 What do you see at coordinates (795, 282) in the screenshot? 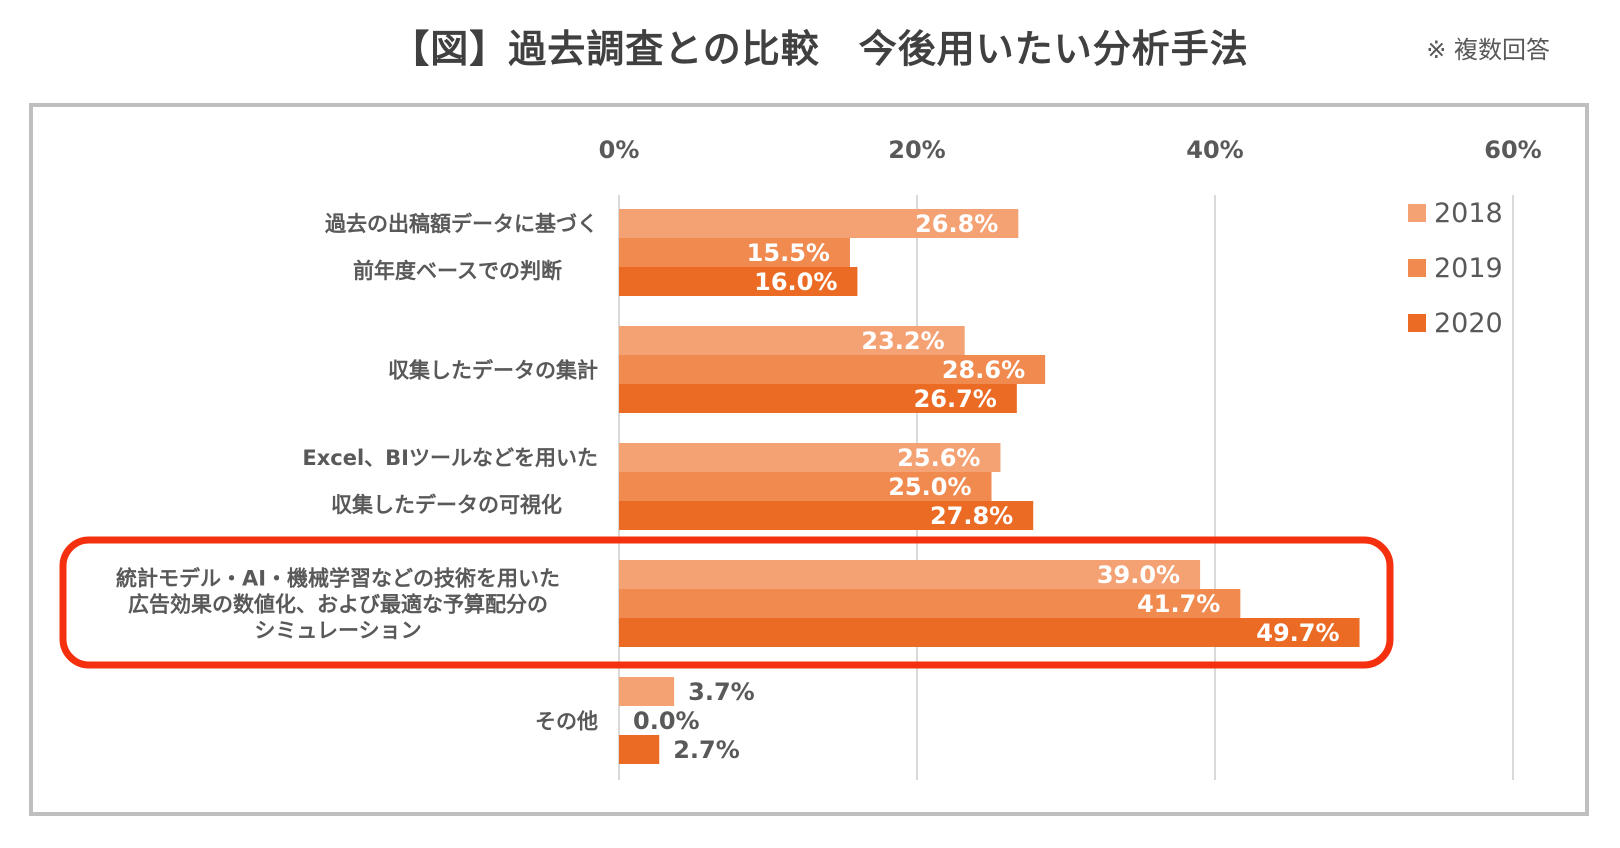
I see `data-label: 16.0%` at bounding box center [795, 282].